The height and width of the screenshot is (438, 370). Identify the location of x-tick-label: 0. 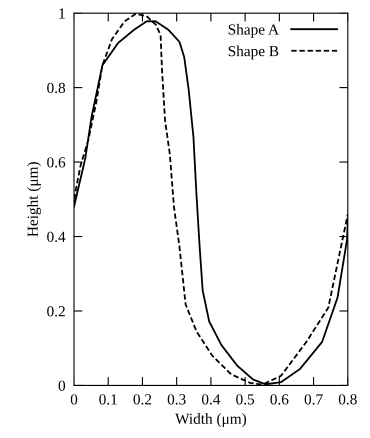
(74, 399).